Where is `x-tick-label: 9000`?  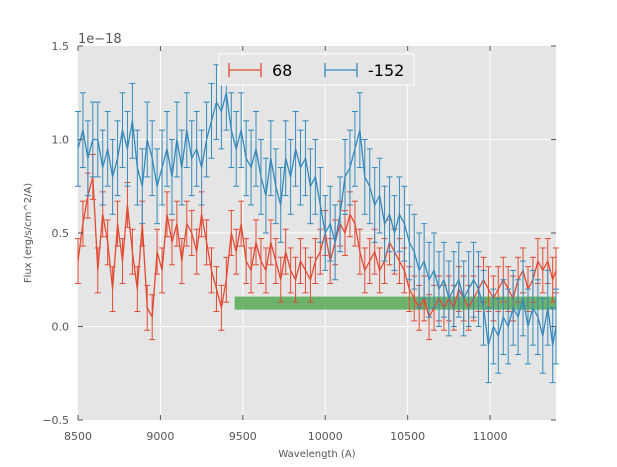
x-tick-label: 9000 is located at coordinates (160, 436).